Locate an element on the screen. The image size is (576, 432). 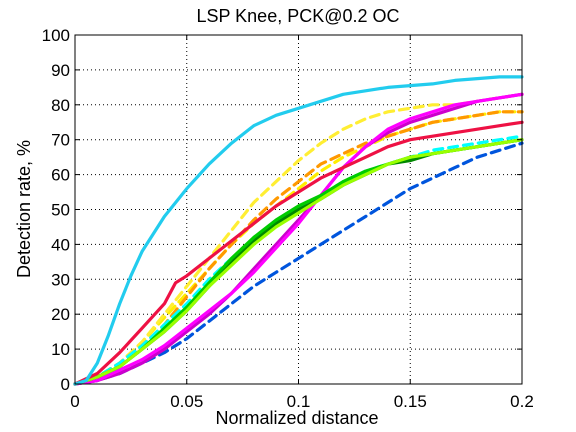
x-tick-label: 0.1 is located at coordinates (299, 401).